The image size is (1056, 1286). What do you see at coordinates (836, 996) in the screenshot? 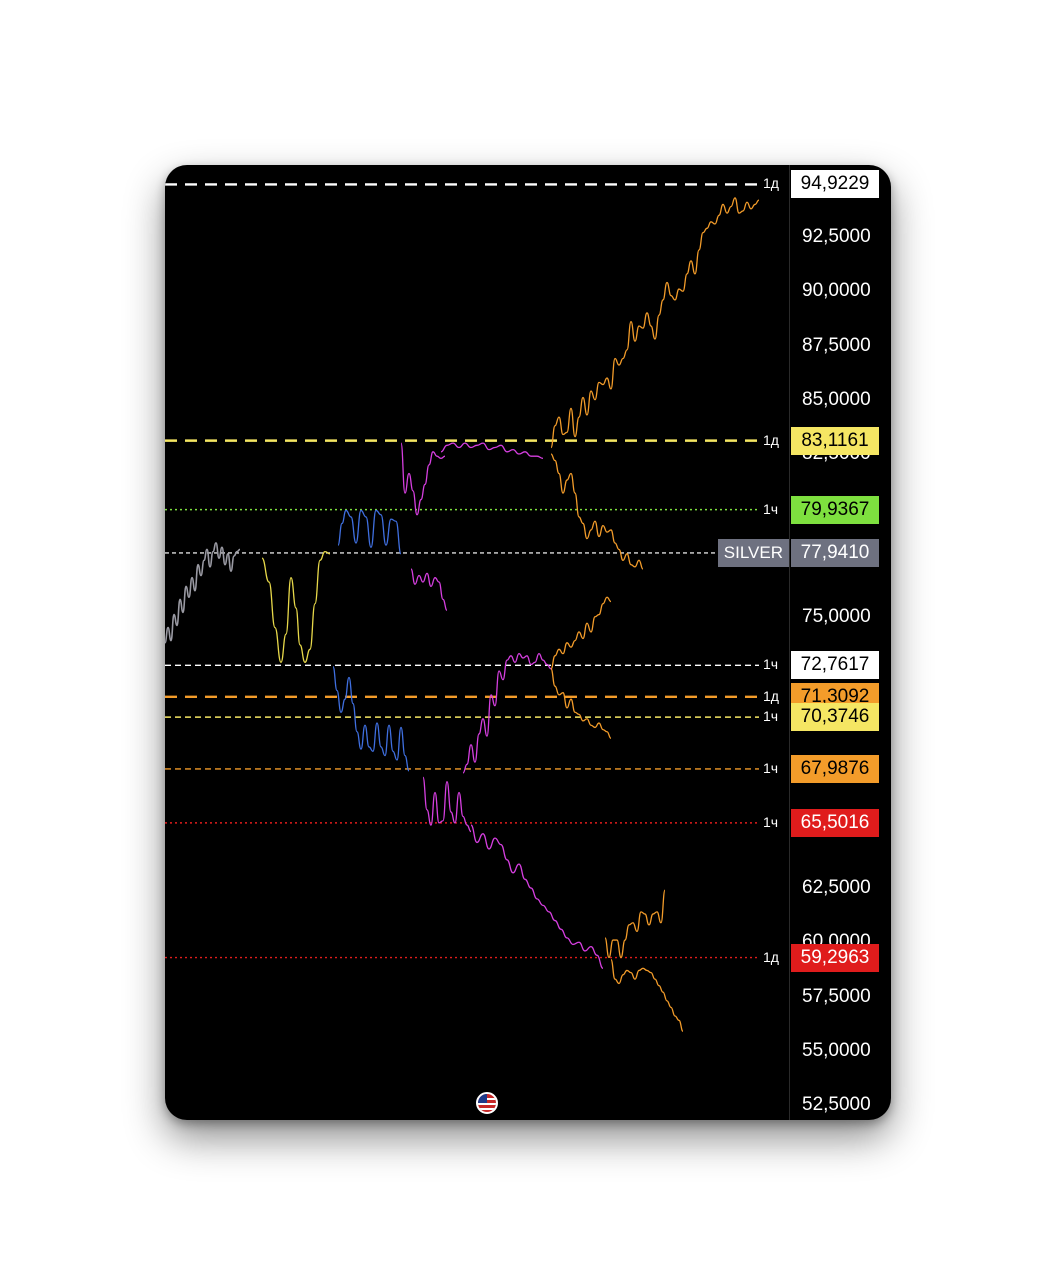
I see `y-tick-label: 57,5000` at bounding box center [836, 996].